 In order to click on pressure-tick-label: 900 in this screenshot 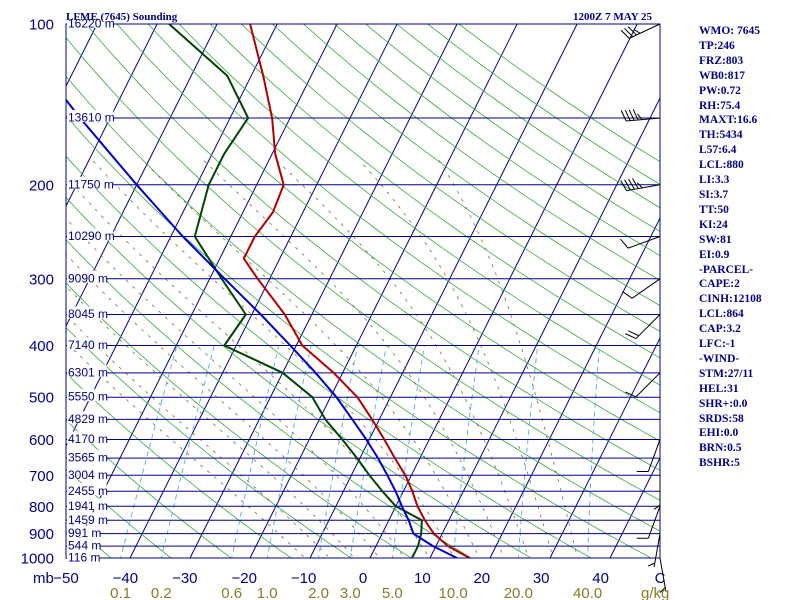, I will do `click(41, 534)`.